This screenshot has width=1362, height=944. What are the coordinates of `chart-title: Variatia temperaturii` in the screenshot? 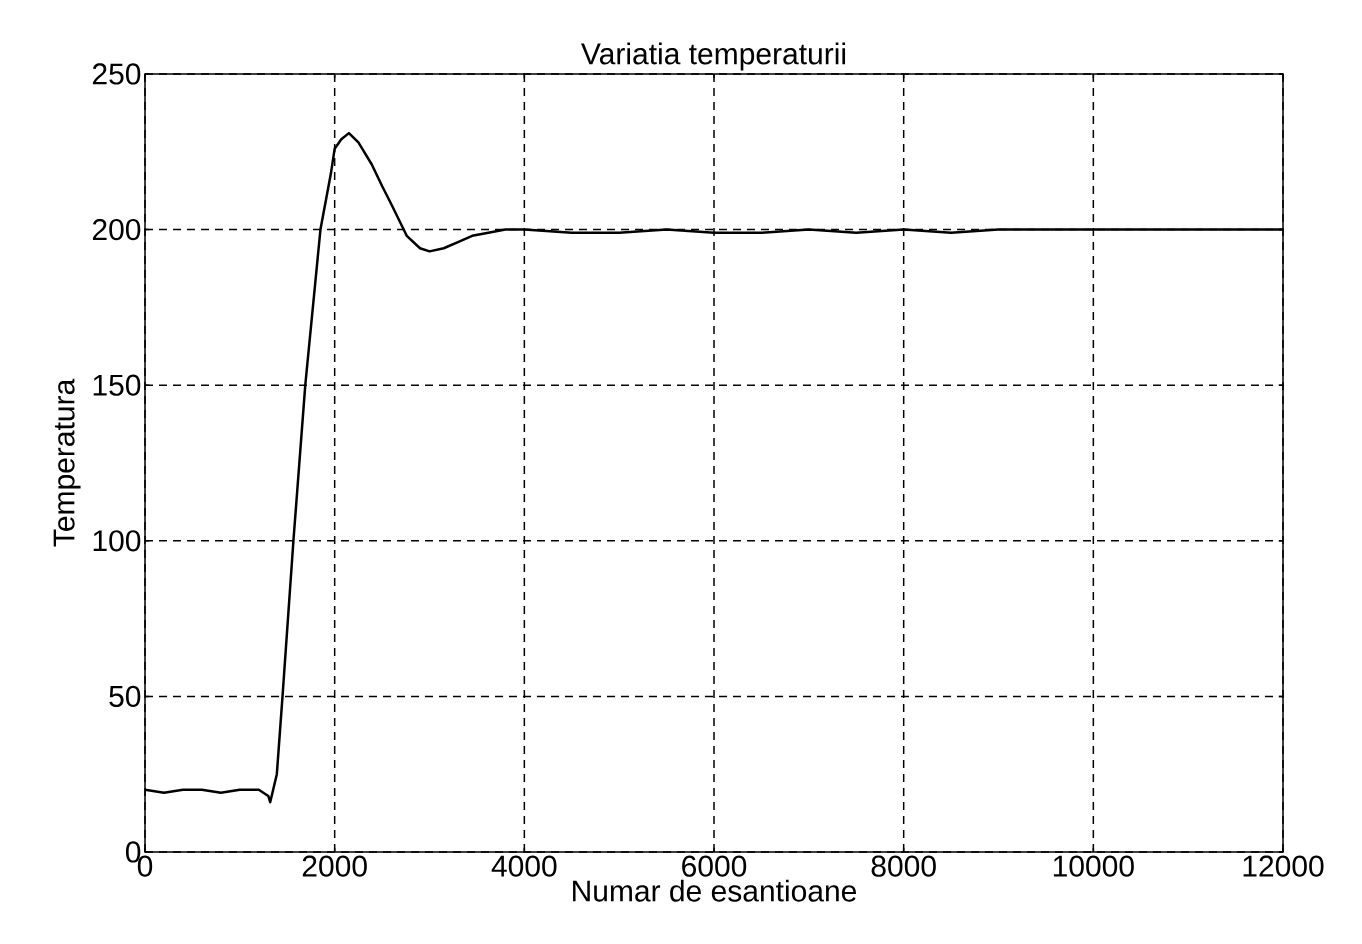 It's located at (713, 56).